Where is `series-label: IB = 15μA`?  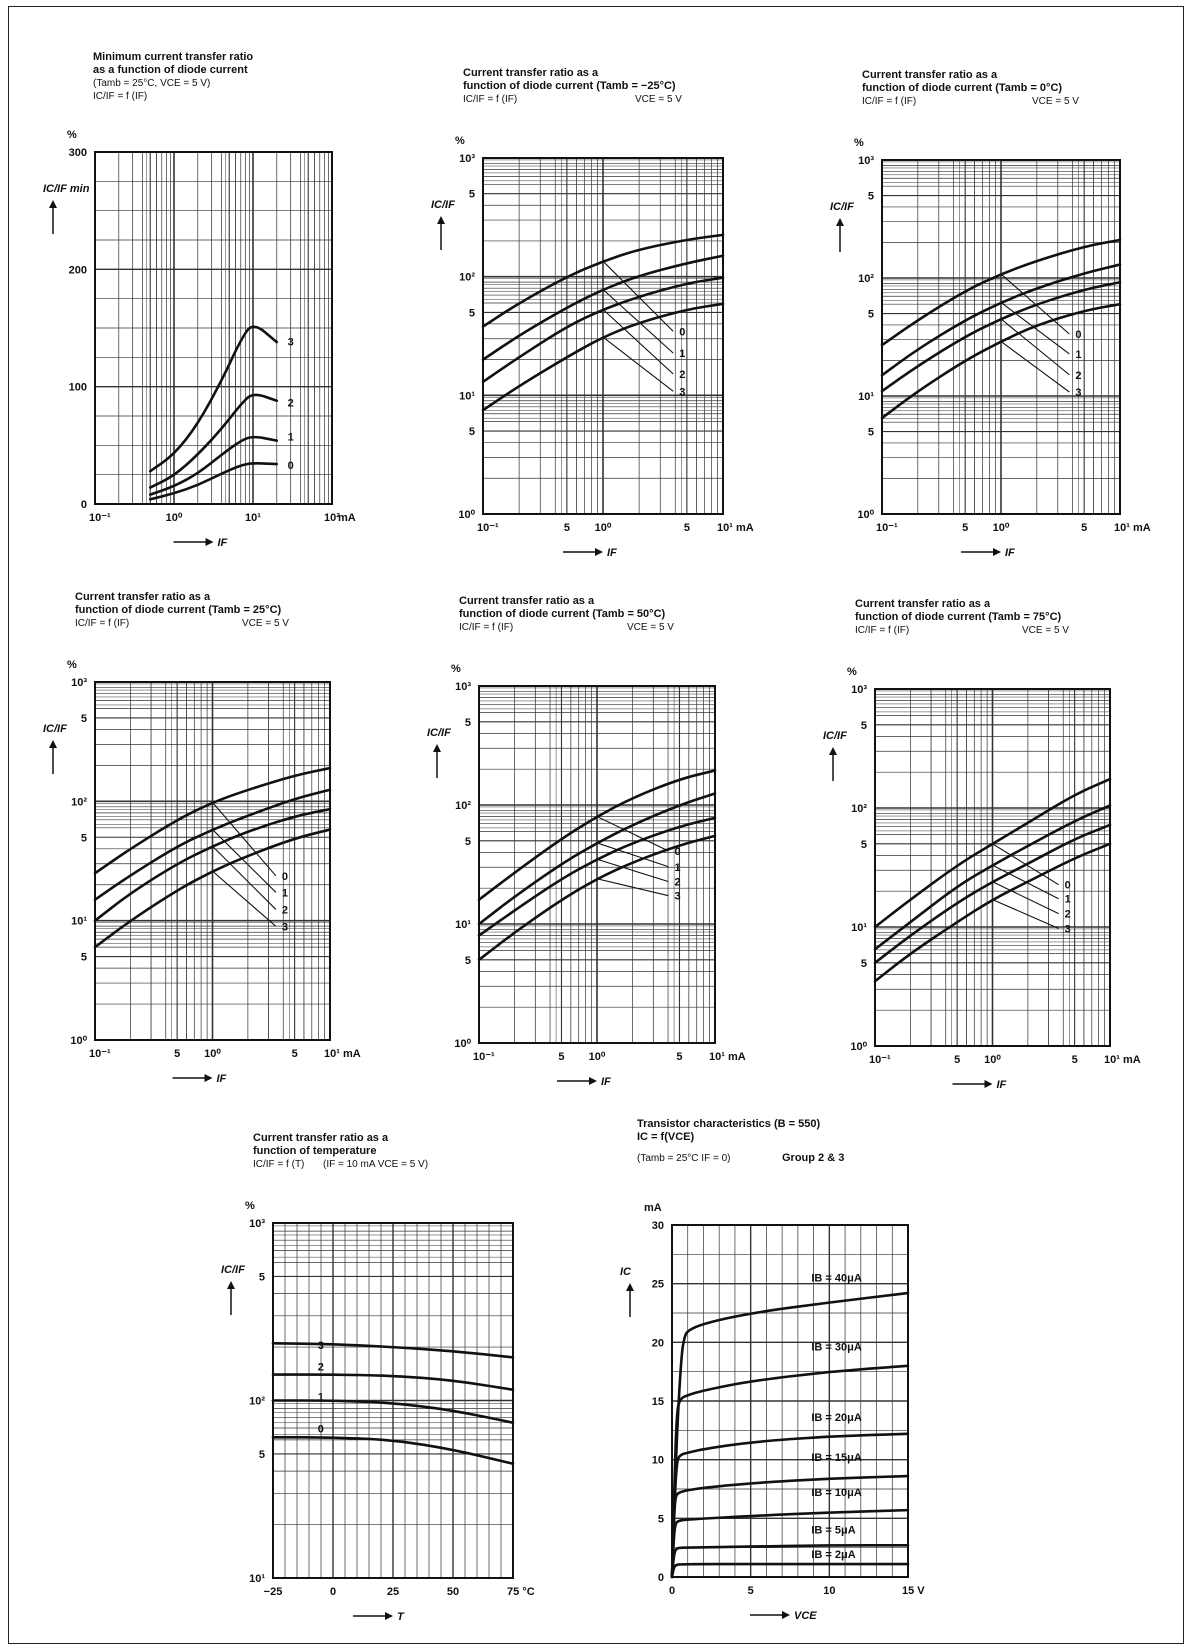
series-label: IB = 15μA is located at coordinates (836, 1458).